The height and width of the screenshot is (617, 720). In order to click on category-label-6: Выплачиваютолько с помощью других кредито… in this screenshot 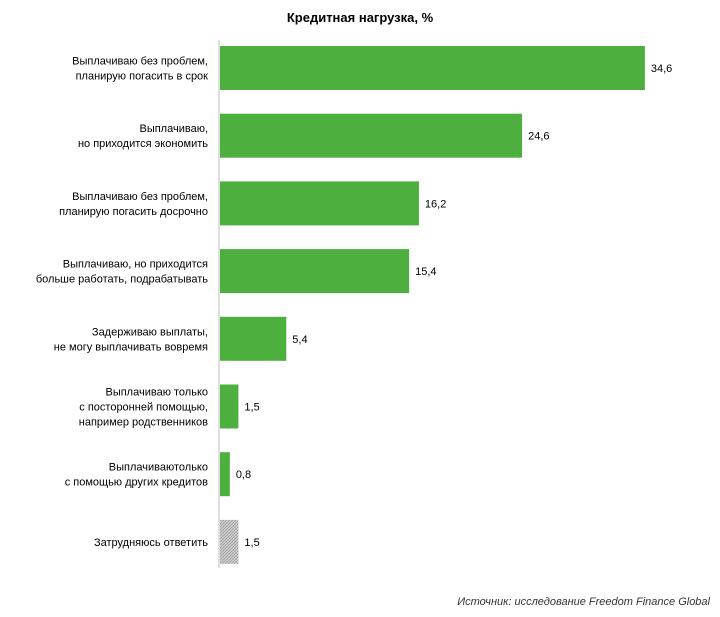, I will do `click(136, 475)`.